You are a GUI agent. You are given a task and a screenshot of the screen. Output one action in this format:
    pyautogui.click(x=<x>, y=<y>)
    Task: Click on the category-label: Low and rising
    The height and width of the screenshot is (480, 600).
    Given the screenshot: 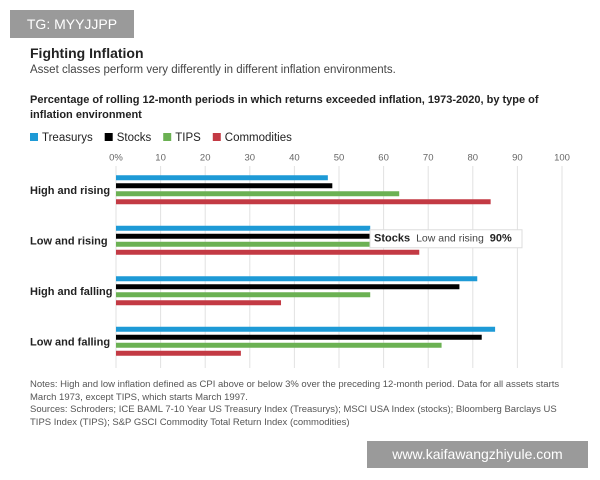 What is the action you would take?
    pyautogui.click(x=69, y=242)
    